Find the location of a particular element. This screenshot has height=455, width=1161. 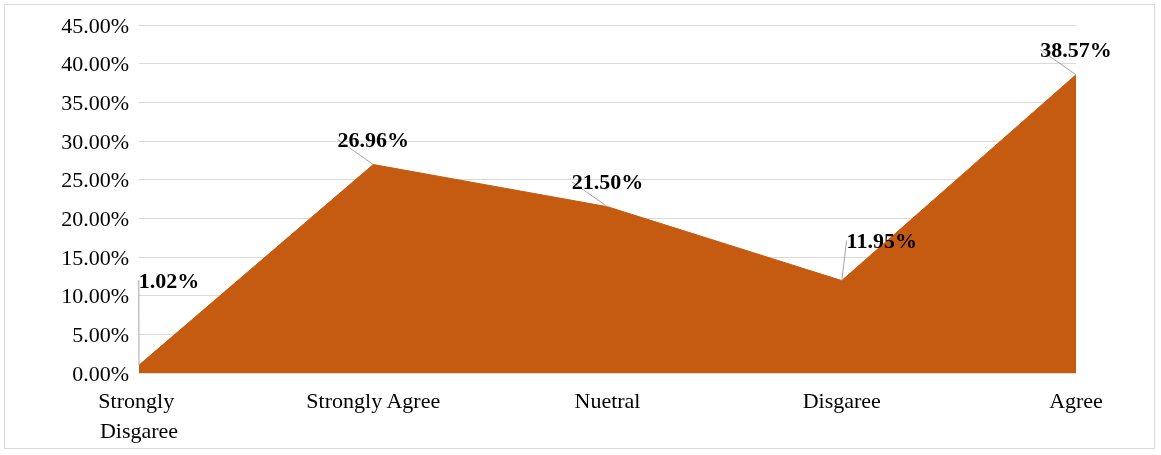

y-tick-label: 5.00% is located at coordinates (100, 334).